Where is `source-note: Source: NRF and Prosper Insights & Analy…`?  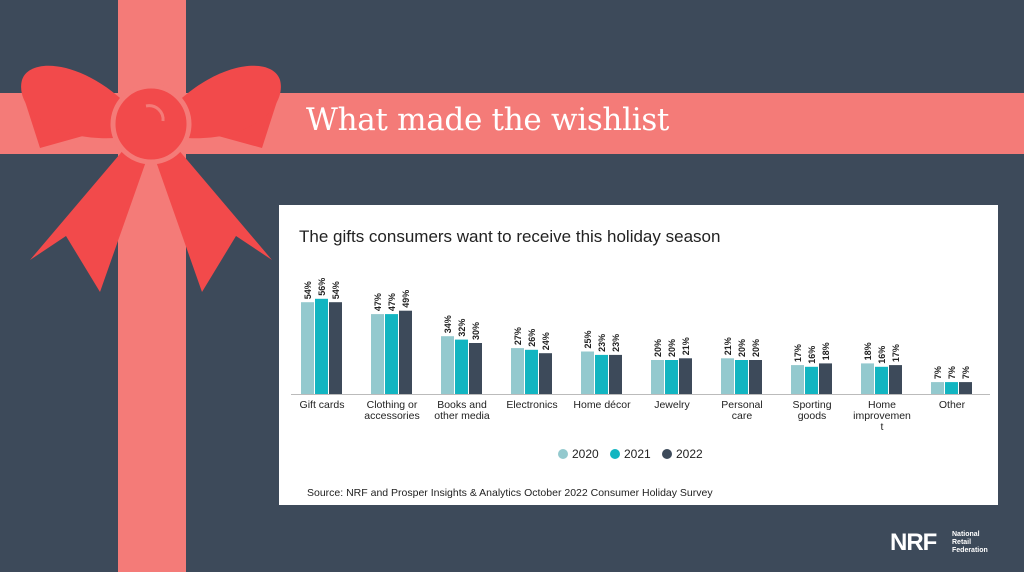
source-note: Source: NRF and Prosper Insights & Analy… is located at coordinates (510, 493).